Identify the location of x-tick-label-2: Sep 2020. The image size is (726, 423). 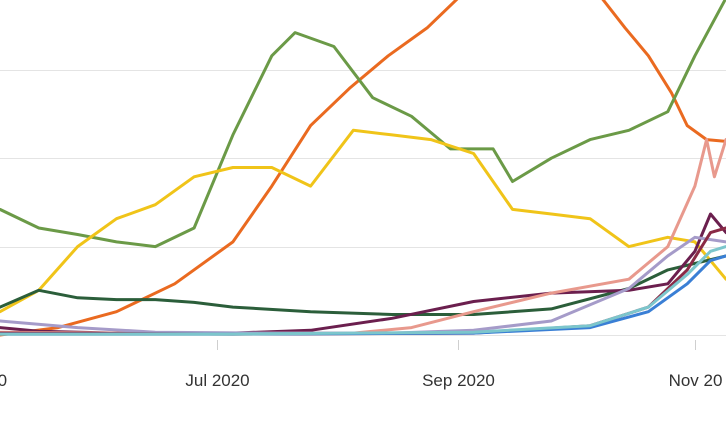
(458, 380).